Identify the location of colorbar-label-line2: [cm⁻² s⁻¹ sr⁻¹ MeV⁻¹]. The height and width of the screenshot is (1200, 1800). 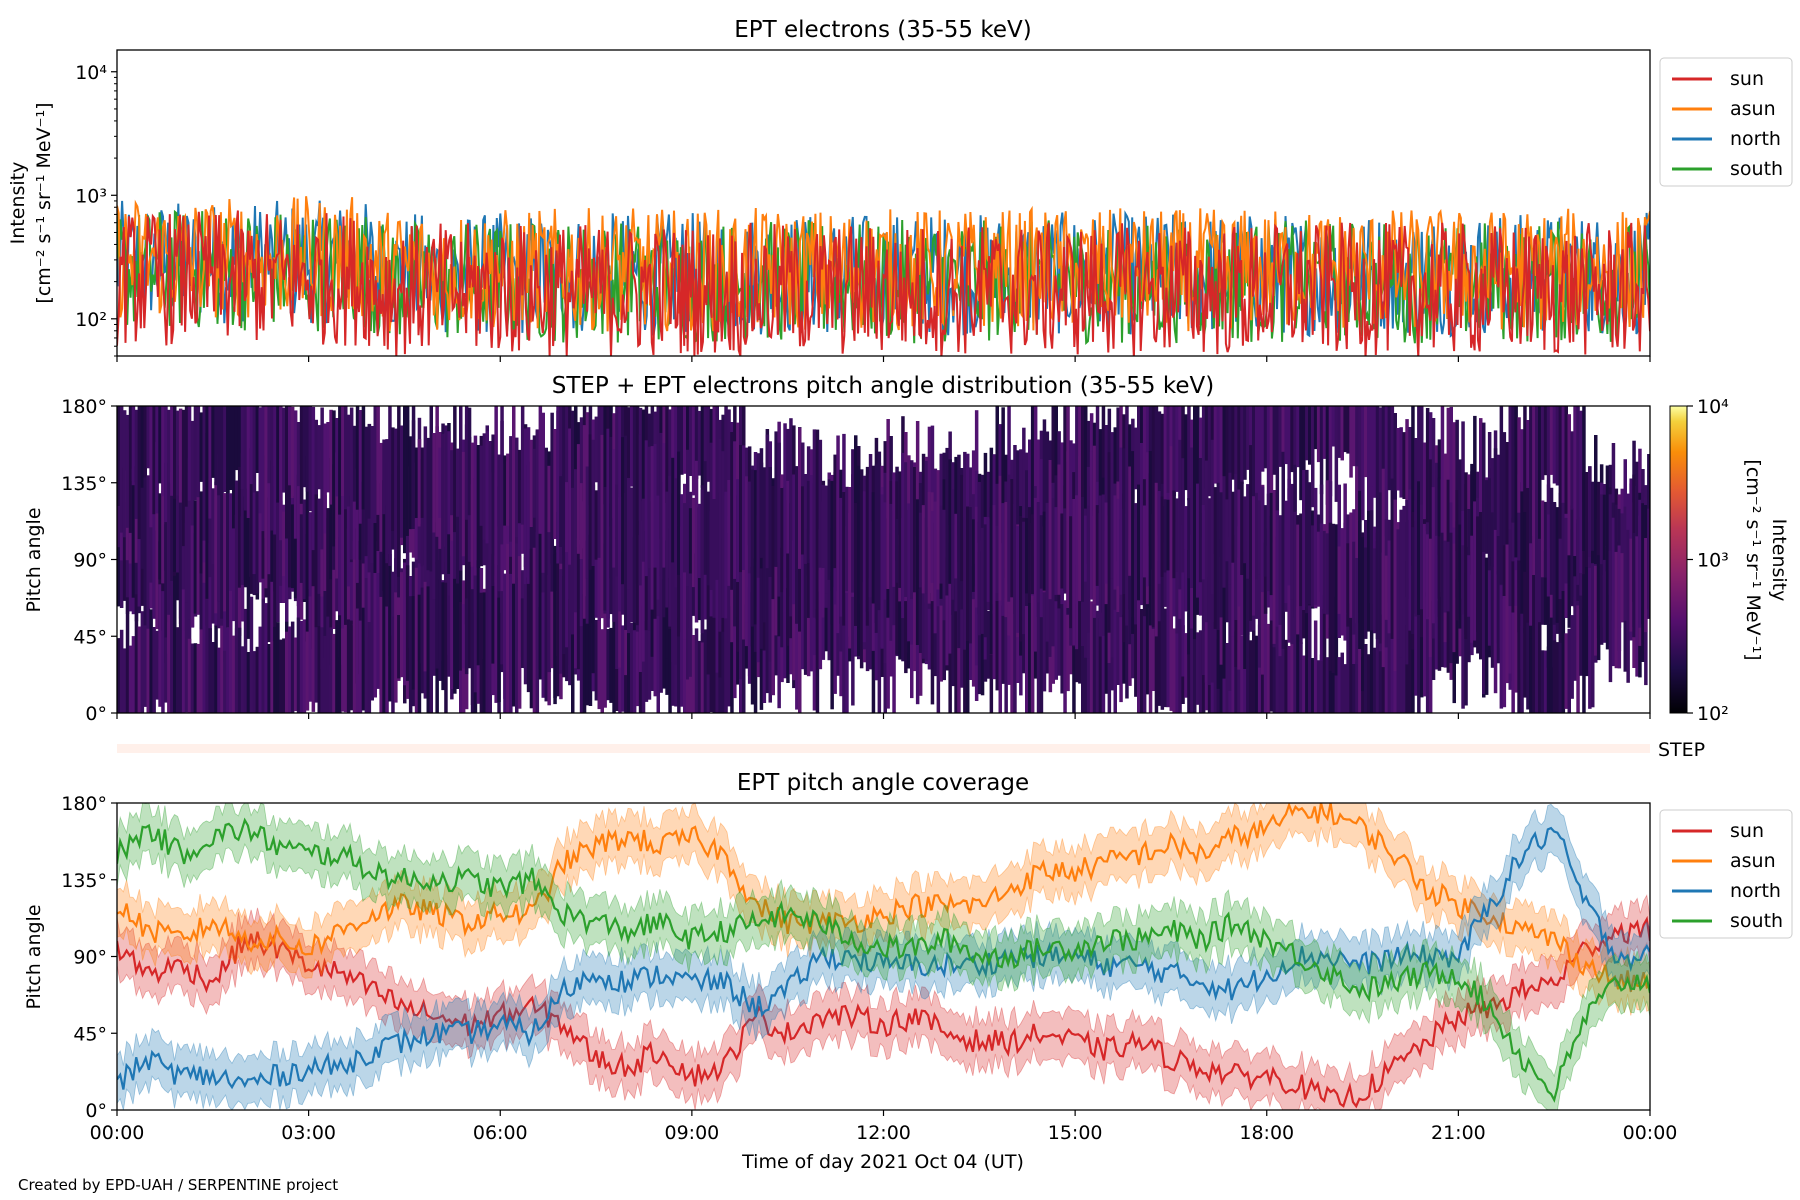
(1753, 559).